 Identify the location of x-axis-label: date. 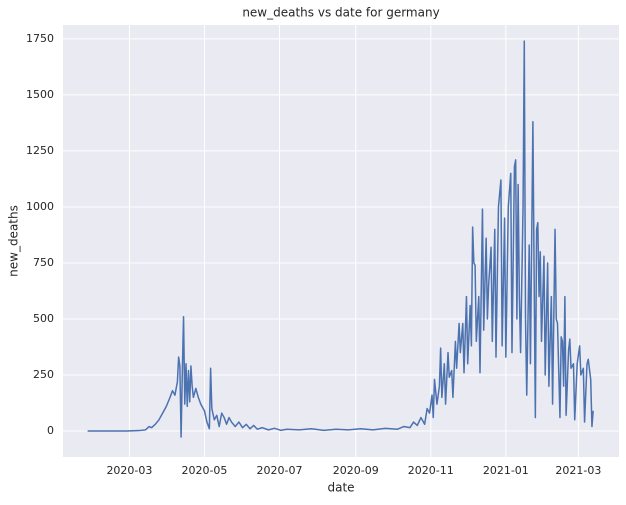
(340, 488).